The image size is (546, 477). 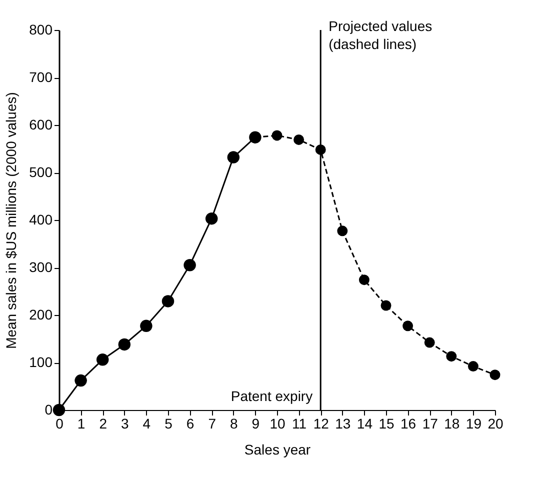 What do you see at coordinates (299, 424) in the screenshot?
I see `x-tick-label: 11` at bounding box center [299, 424].